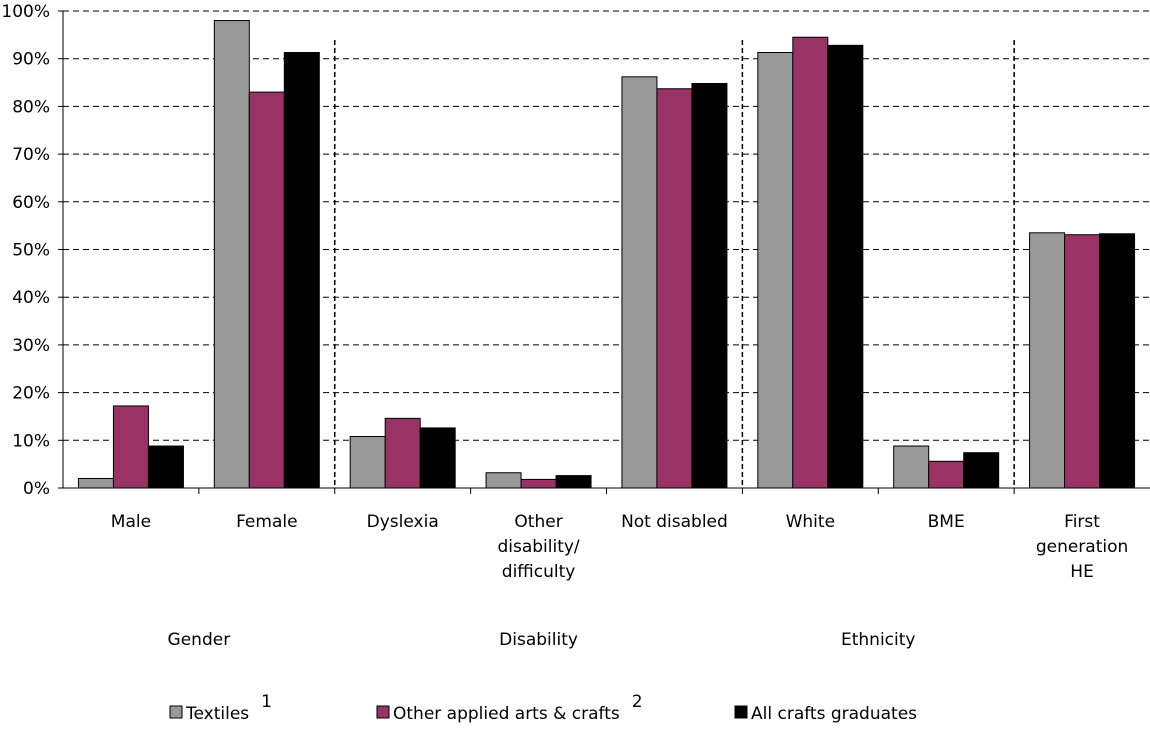  I want to click on x-category-label: Male, so click(131, 522).